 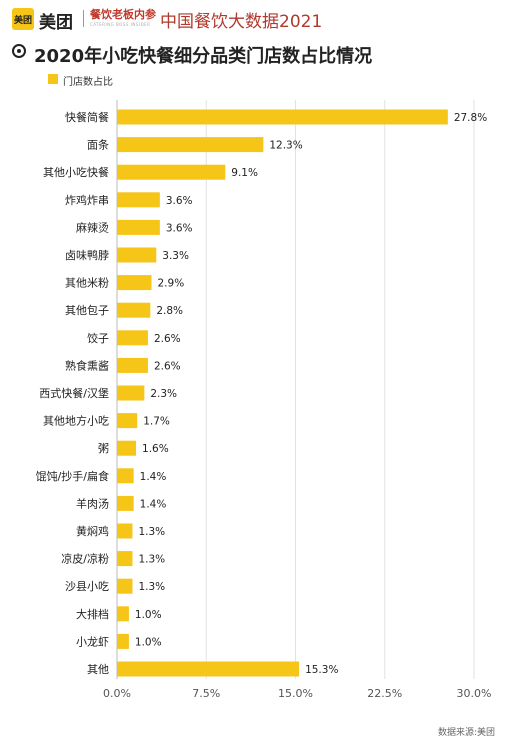 What do you see at coordinates (92, 531) in the screenshot?
I see `category-label: 黄焖鸡` at bounding box center [92, 531].